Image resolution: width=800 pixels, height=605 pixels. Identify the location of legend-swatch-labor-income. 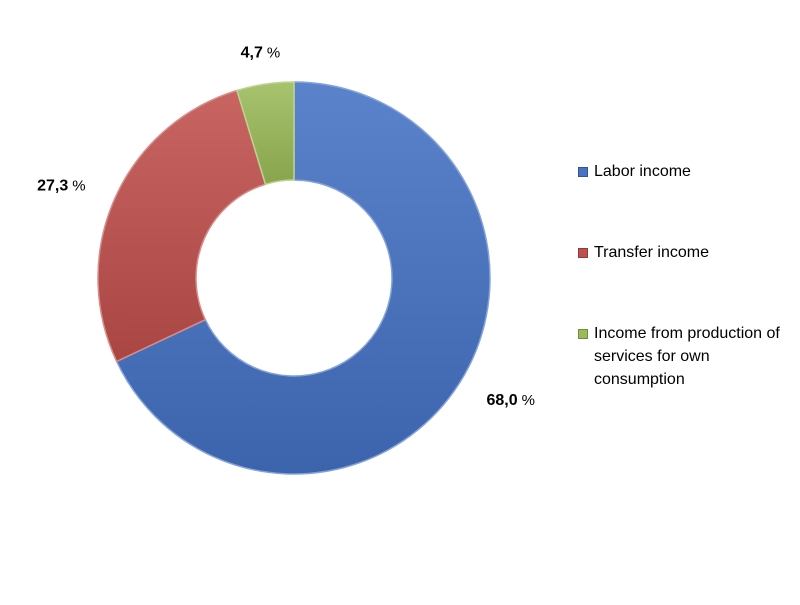
(583, 172).